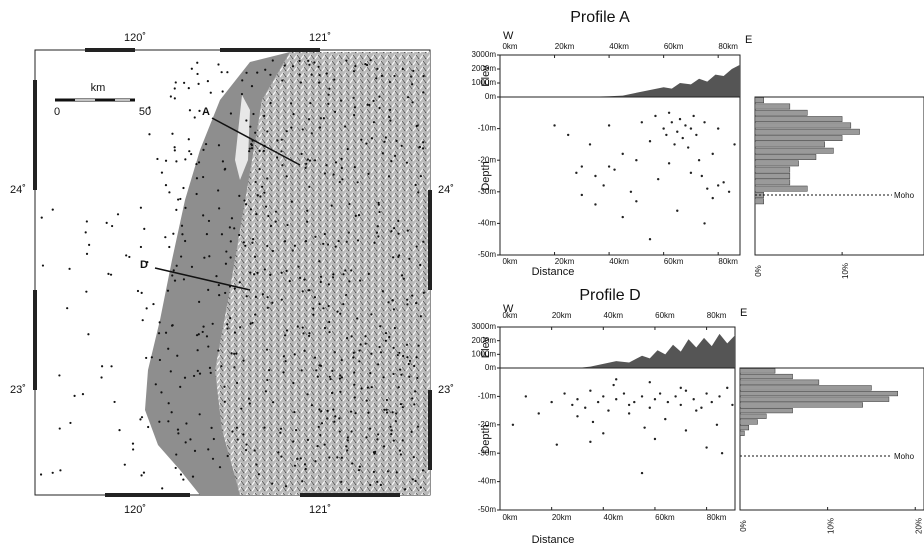  I want to click on profile-label: A, so click(206, 112).